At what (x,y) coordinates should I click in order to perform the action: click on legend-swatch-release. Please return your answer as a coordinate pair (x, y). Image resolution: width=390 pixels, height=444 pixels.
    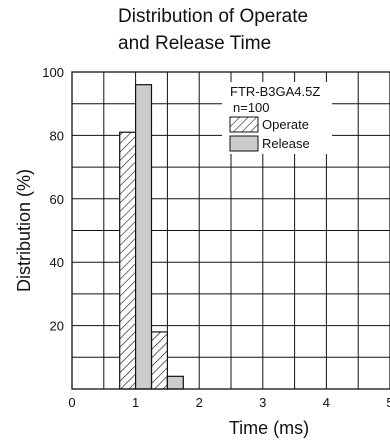
    Looking at the image, I should click on (244, 143).